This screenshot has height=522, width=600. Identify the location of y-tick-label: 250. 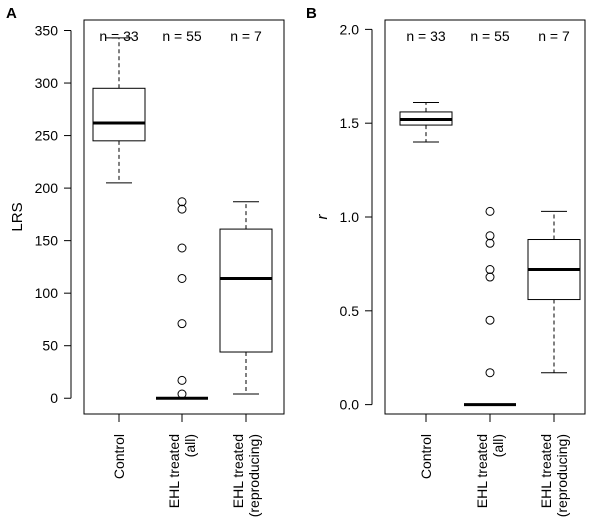
(47, 136).